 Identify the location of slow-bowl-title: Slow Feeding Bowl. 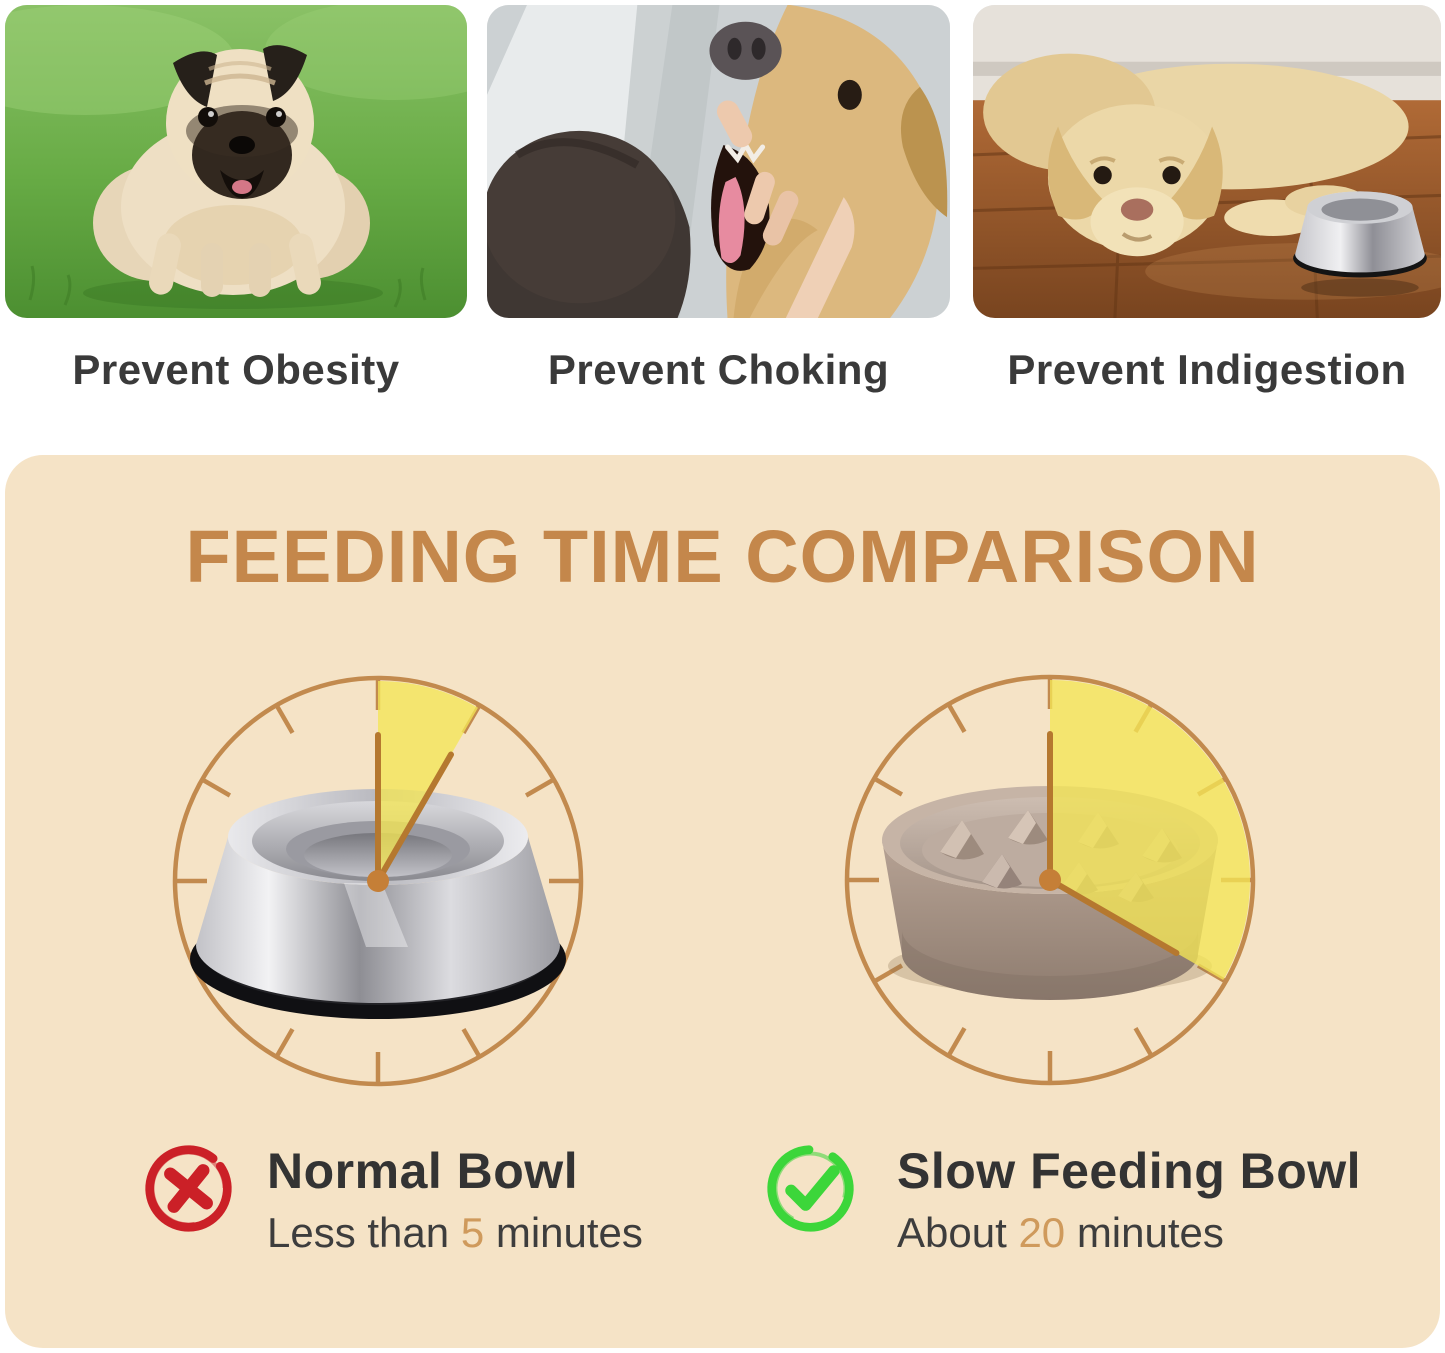
(1129, 1171).